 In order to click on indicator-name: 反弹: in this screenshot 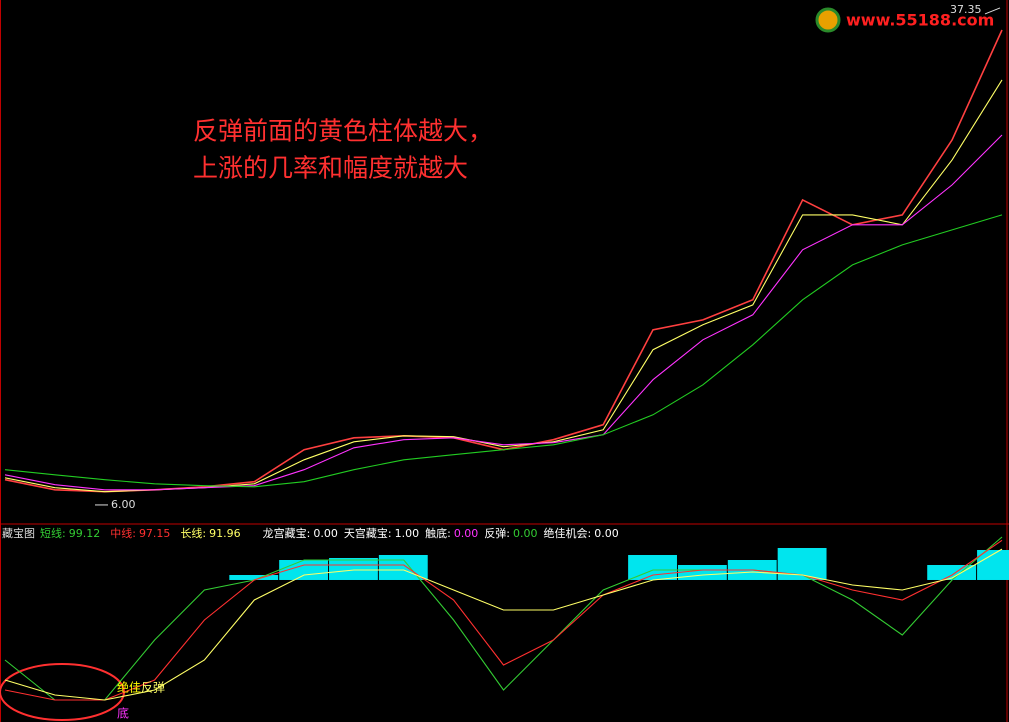, I will do `click(497, 533)`.